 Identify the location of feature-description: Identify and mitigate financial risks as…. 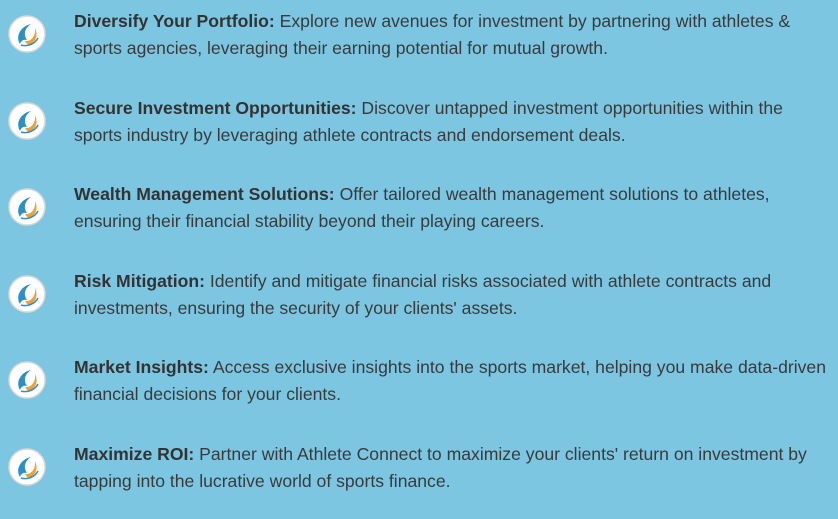
(423, 294).